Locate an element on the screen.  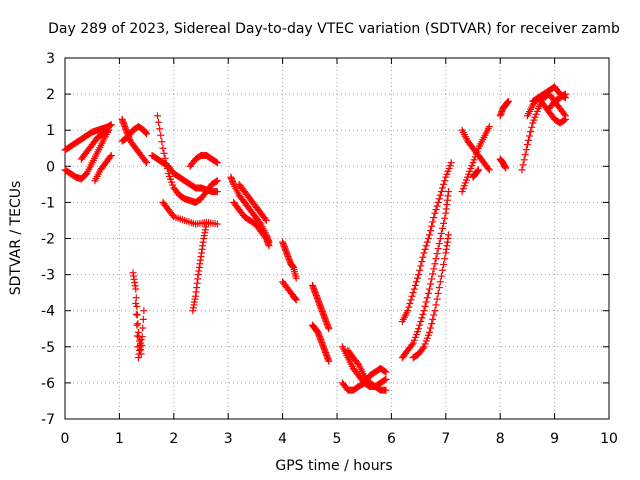
x-tick-label: 7 is located at coordinates (445, 439).